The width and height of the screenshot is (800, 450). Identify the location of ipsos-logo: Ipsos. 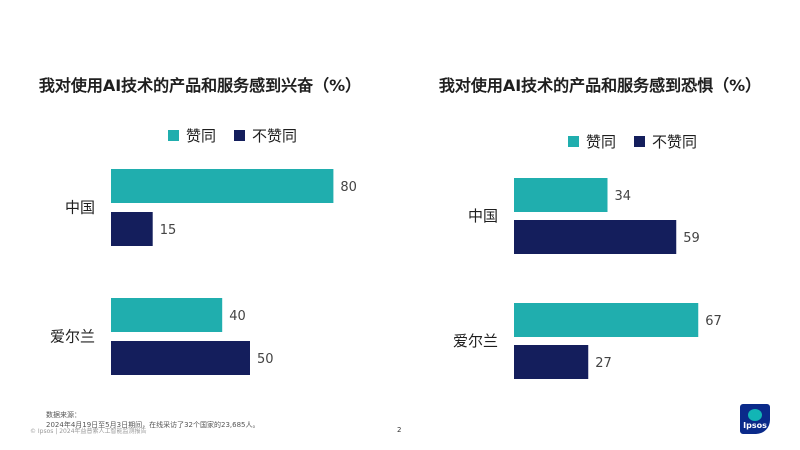
(755, 419).